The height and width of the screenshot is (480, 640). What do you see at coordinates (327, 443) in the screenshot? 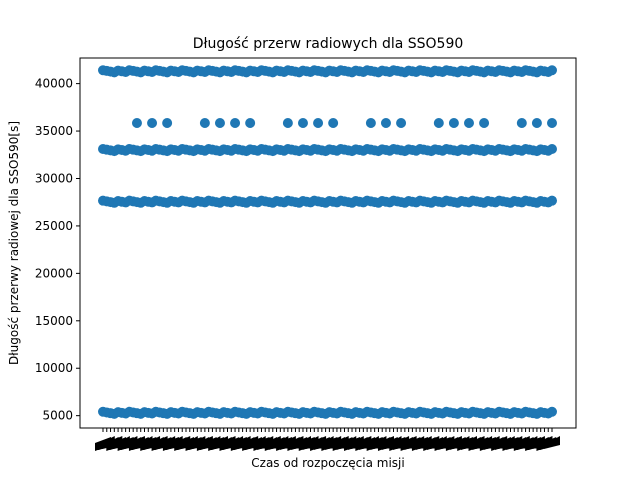
I see `x-tick-labels-overlapping` at bounding box center [327, 443].